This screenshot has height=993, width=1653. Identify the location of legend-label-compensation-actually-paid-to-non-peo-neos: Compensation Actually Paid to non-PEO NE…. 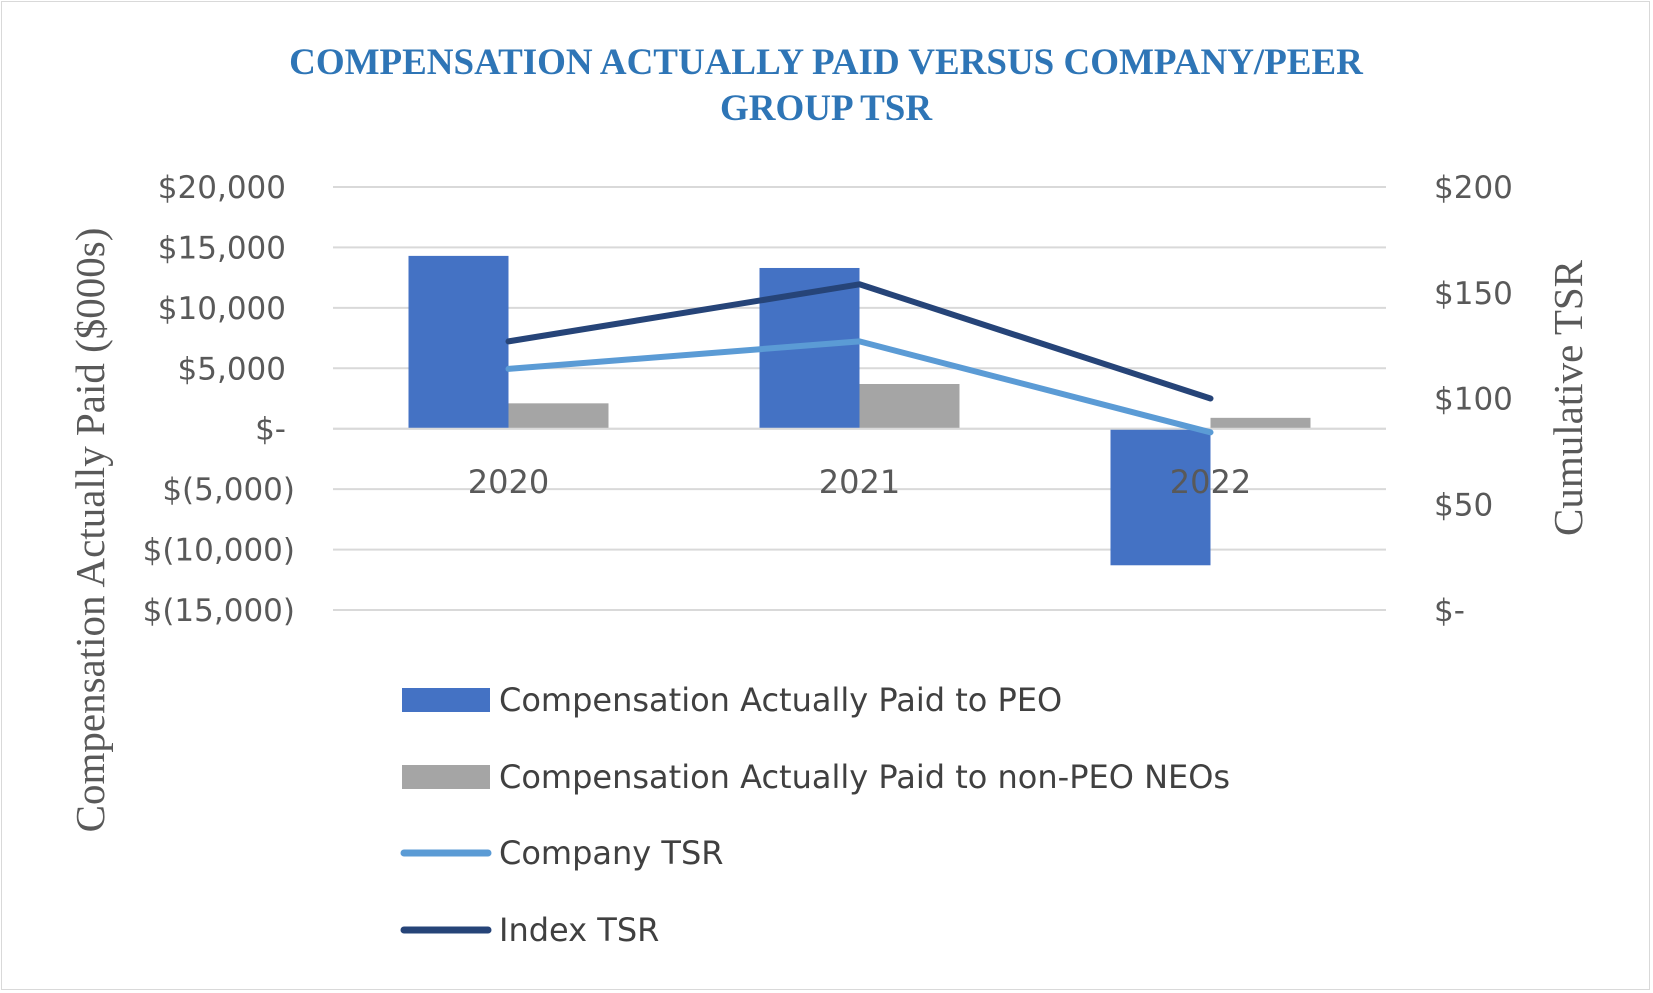
(864, 777).